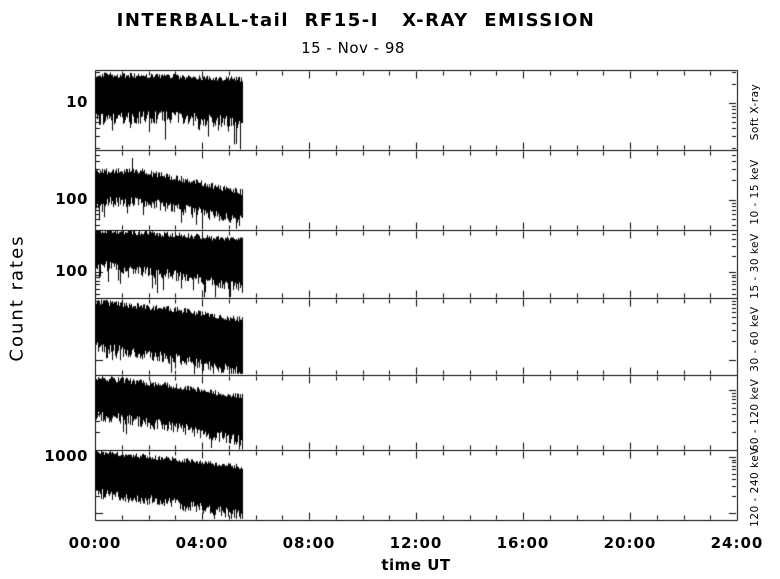 The width and height of the screenshot is (780, 579). I want to click on band-label: 15 - 30 keV, so click(755, 266).